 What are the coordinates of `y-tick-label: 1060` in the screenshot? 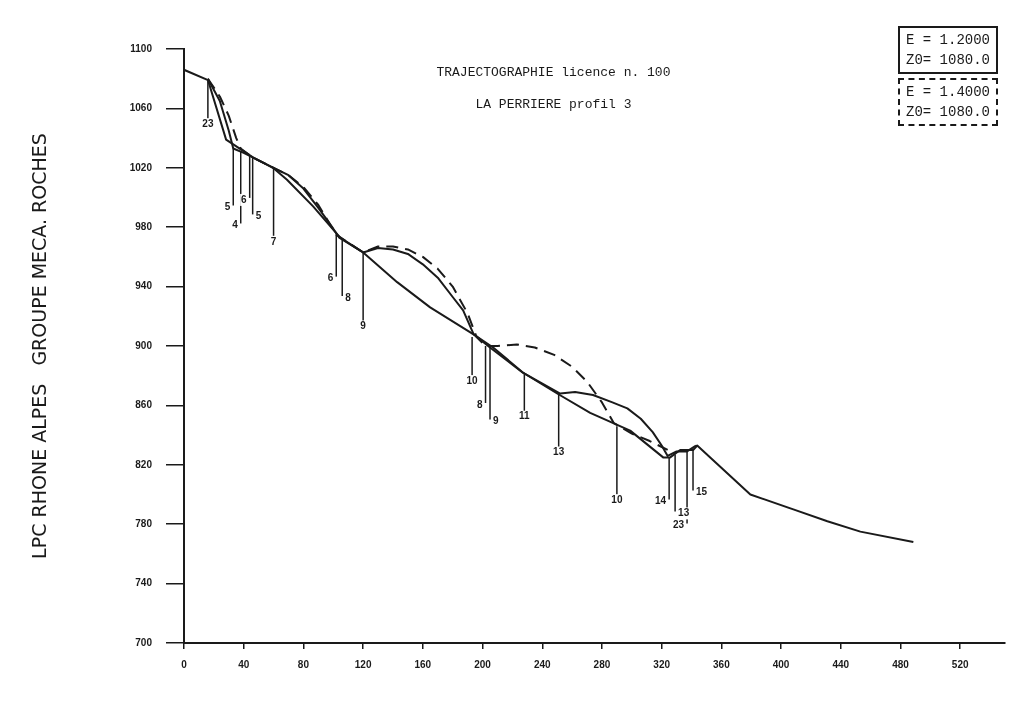 It's located at (141, 108).